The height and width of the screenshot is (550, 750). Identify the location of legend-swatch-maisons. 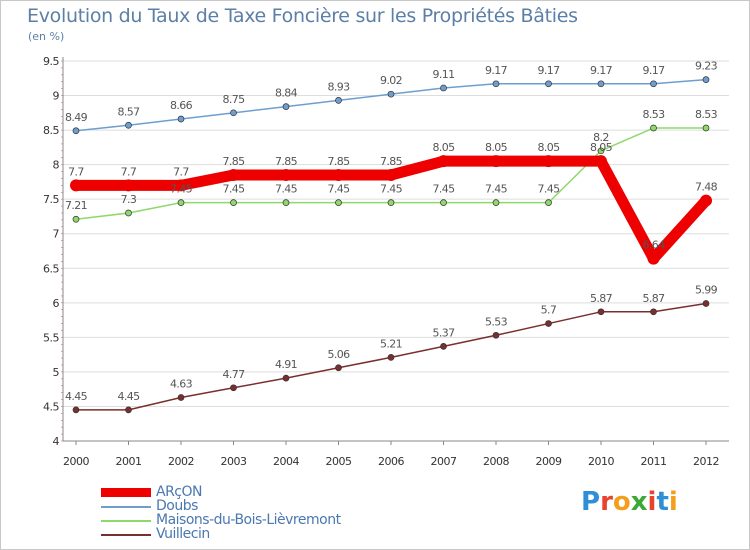
(126, 521).